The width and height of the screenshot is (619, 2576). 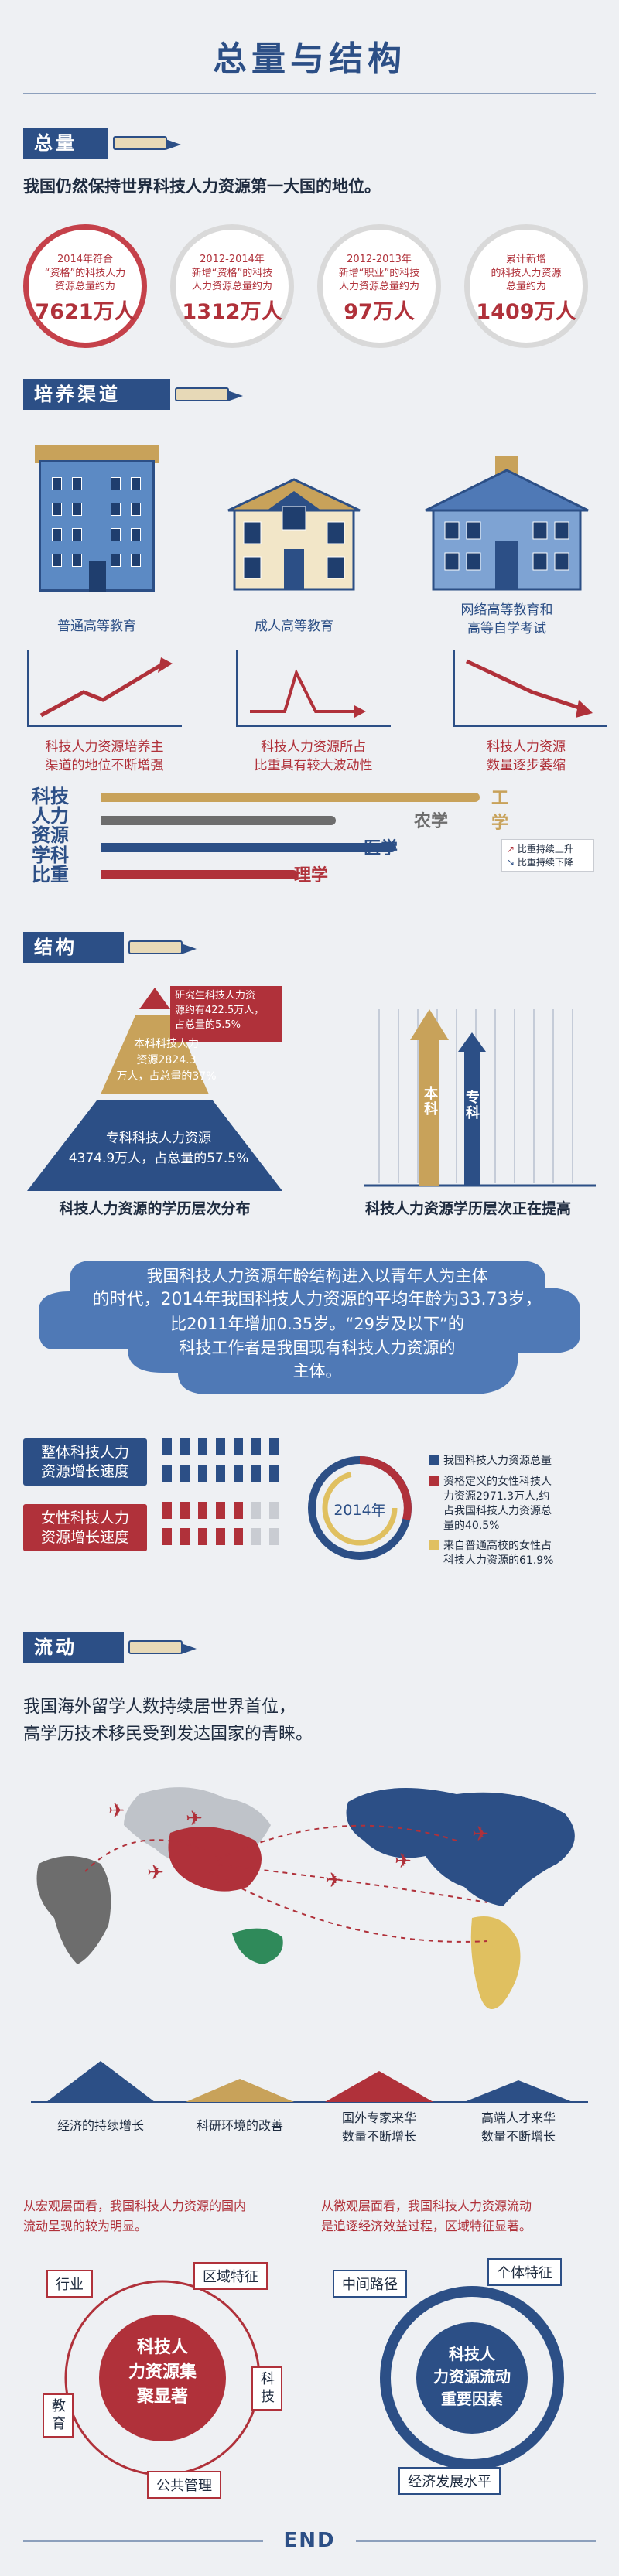 I want to click on stat-circle: 累计新增 的科技人力资源 总量约为 1409万人, so click(x=526, y=286).